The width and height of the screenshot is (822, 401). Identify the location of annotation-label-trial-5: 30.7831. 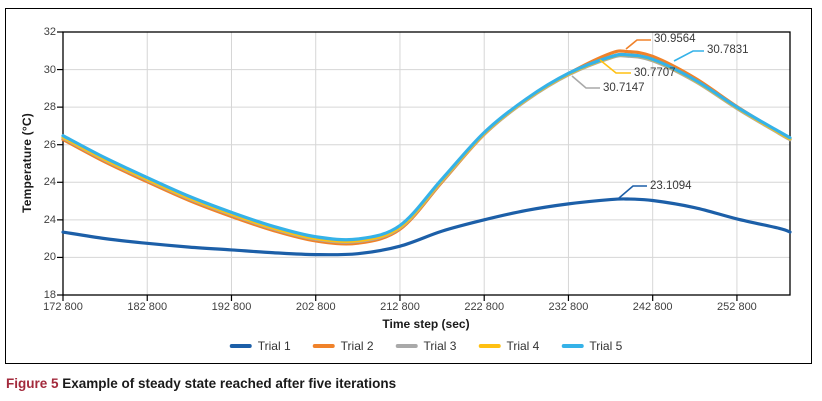
(728, 50).